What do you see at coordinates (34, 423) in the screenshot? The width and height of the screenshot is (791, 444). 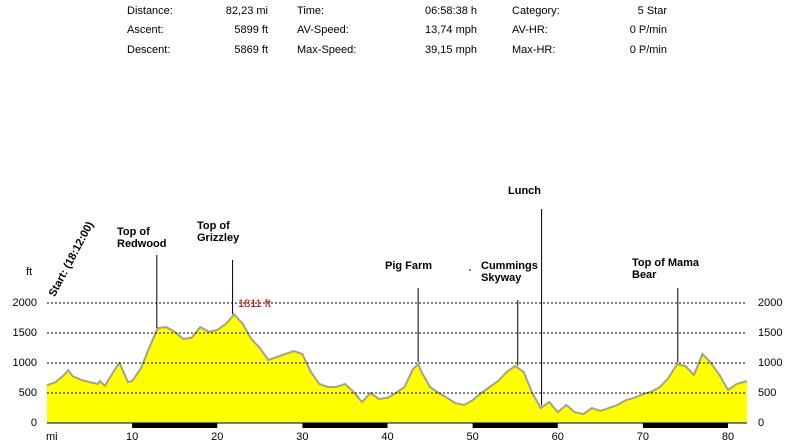 I see `y-tick-label: 0` at bounding box center [34, 423].